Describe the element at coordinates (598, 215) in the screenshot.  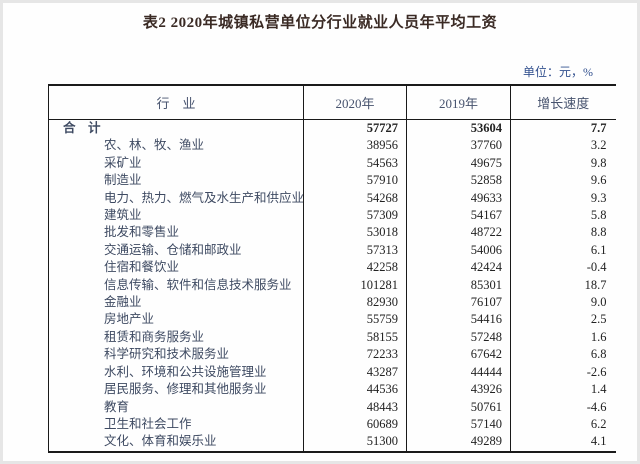
I see `growth-cell: 5.8` at that location.